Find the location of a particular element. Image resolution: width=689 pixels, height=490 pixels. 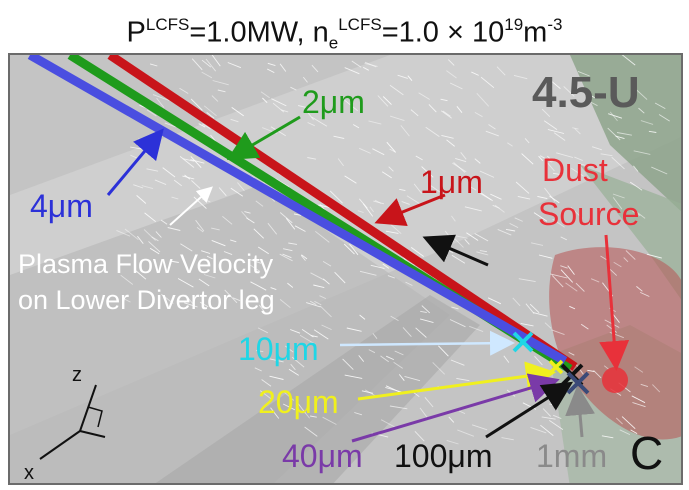

marker-1mm is located at coordinates (578, 383).